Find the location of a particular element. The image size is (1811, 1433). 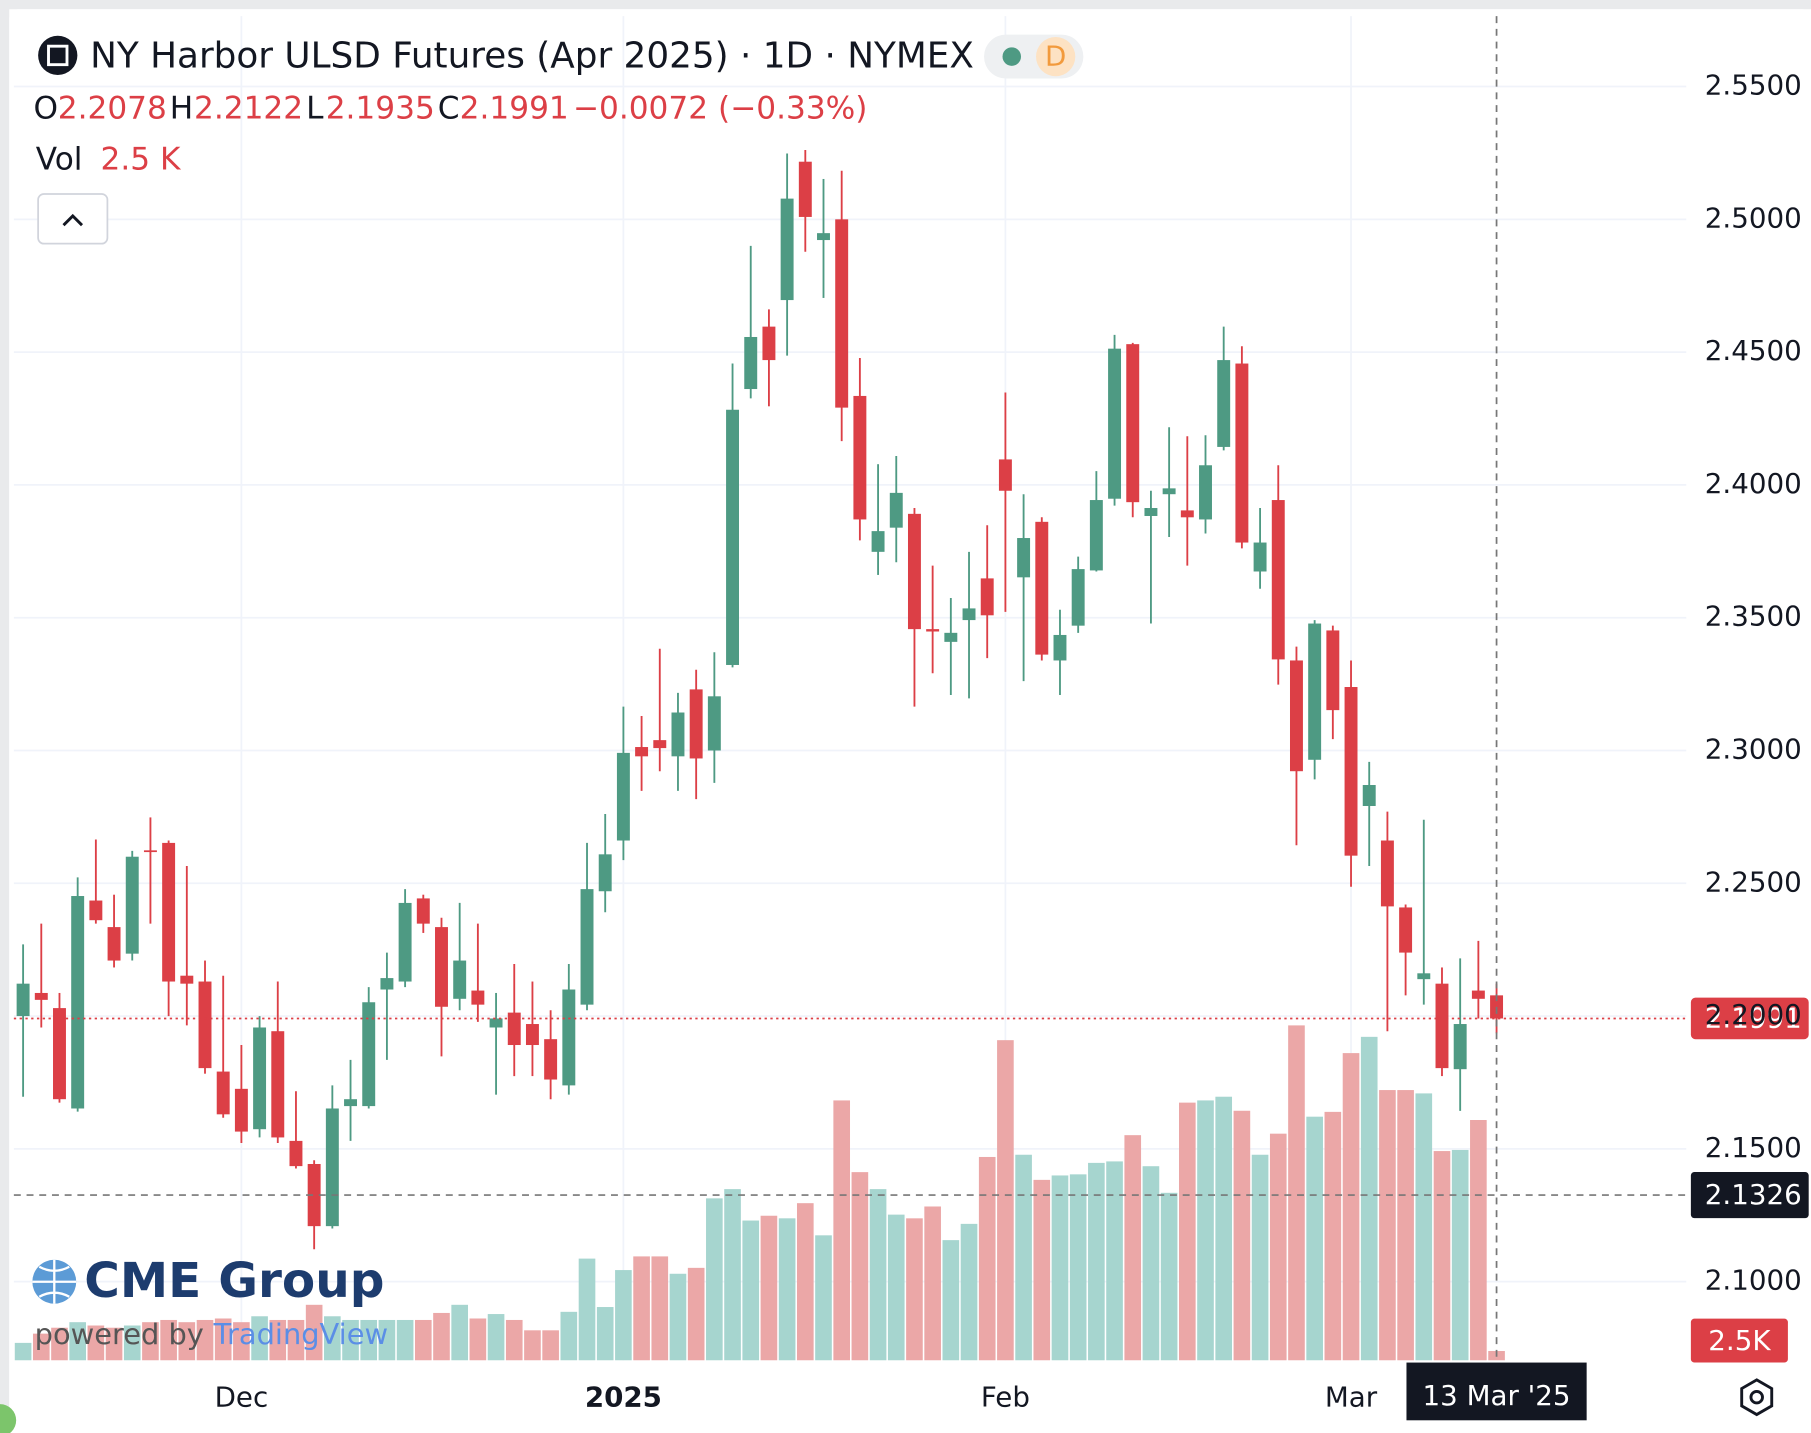

ohlc-value: 2.2122 is located at coordinates (248, 109).